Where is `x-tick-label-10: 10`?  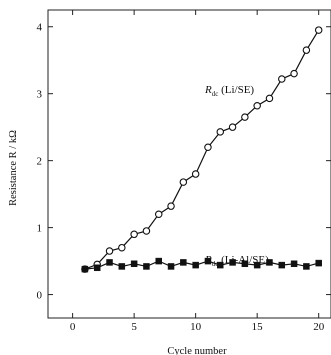 x-tick-label-10: 10 is located at coordinates (196, 327).